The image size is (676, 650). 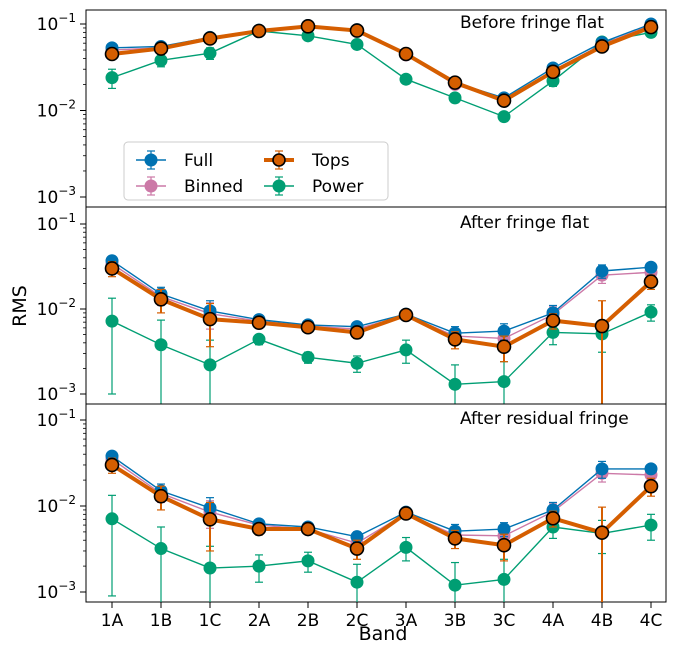 What do you see at coordinates (161, 621) in the screenshot?
I see `x-tick-label: 1B` at bounding box center [161, 621].